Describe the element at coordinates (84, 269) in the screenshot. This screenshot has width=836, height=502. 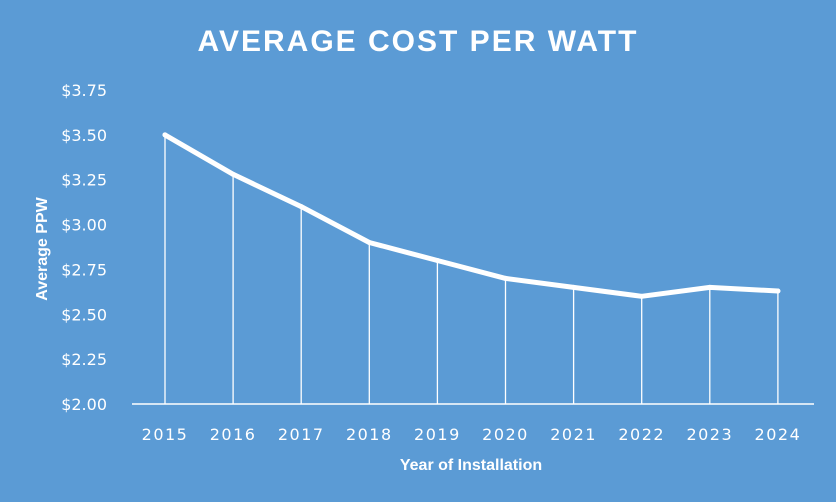
I see `y-tick-label: $2.75` at that location.